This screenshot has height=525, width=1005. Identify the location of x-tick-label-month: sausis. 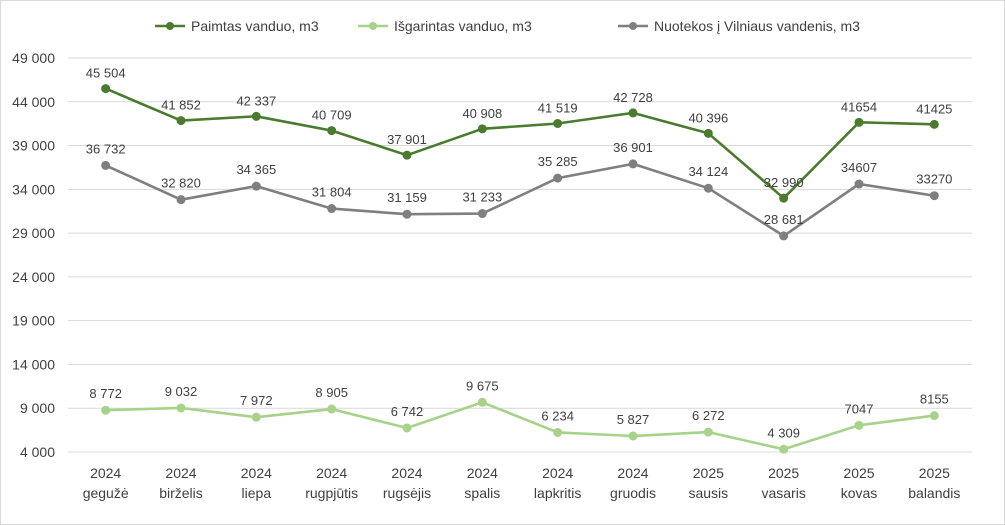
(708, 493).